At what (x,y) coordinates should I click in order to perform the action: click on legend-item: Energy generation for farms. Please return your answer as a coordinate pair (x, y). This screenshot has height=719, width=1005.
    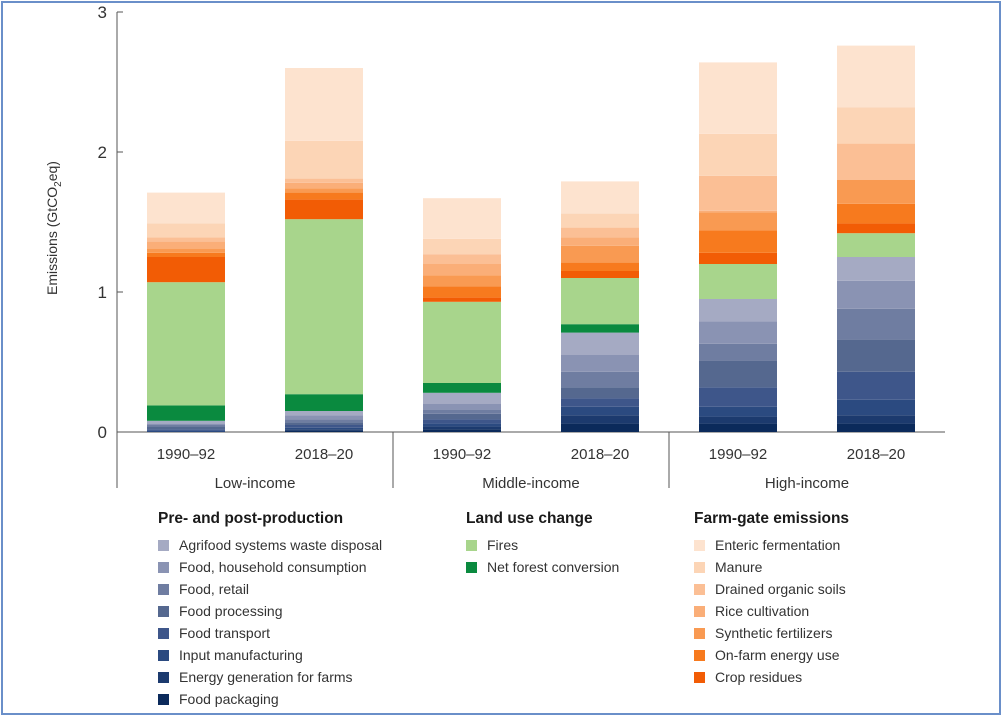
    Looking at the image, I should click on (270, 677).